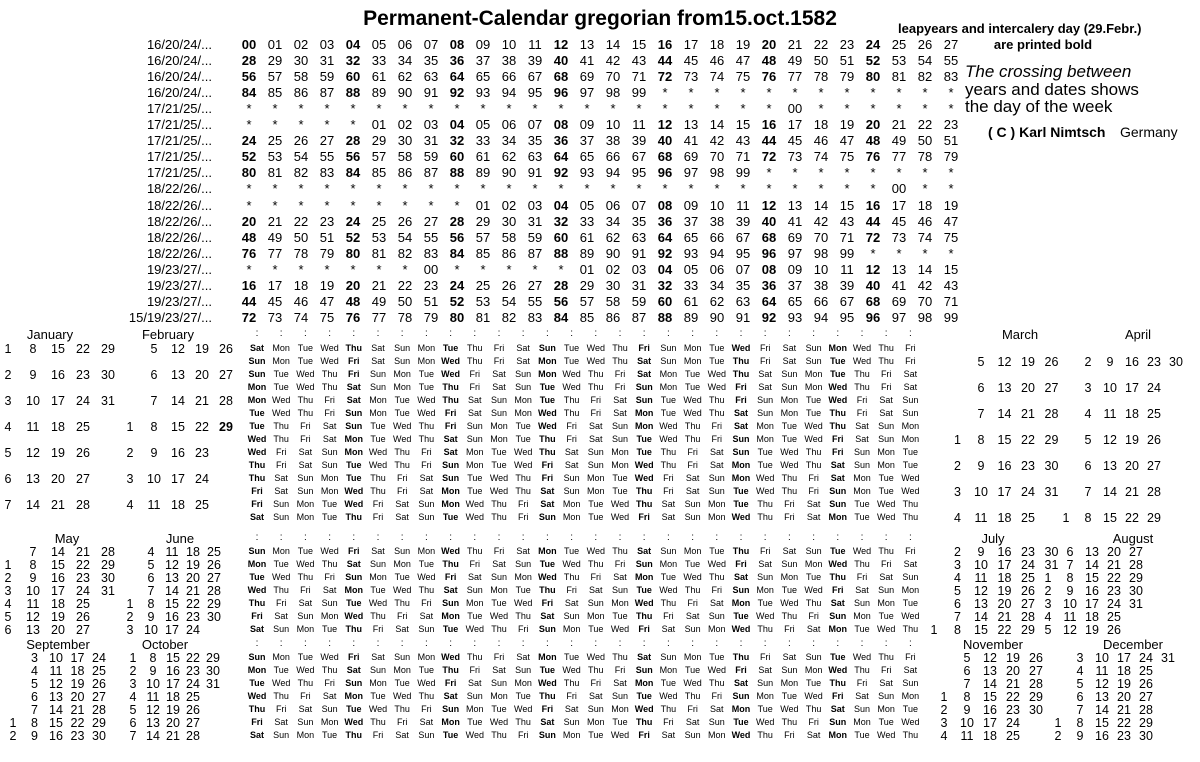 This screenshot has height=762, width=1200. Describe the element at coordinates (821, 221) in the screenshot. I see `year-cell: 42` at that location.